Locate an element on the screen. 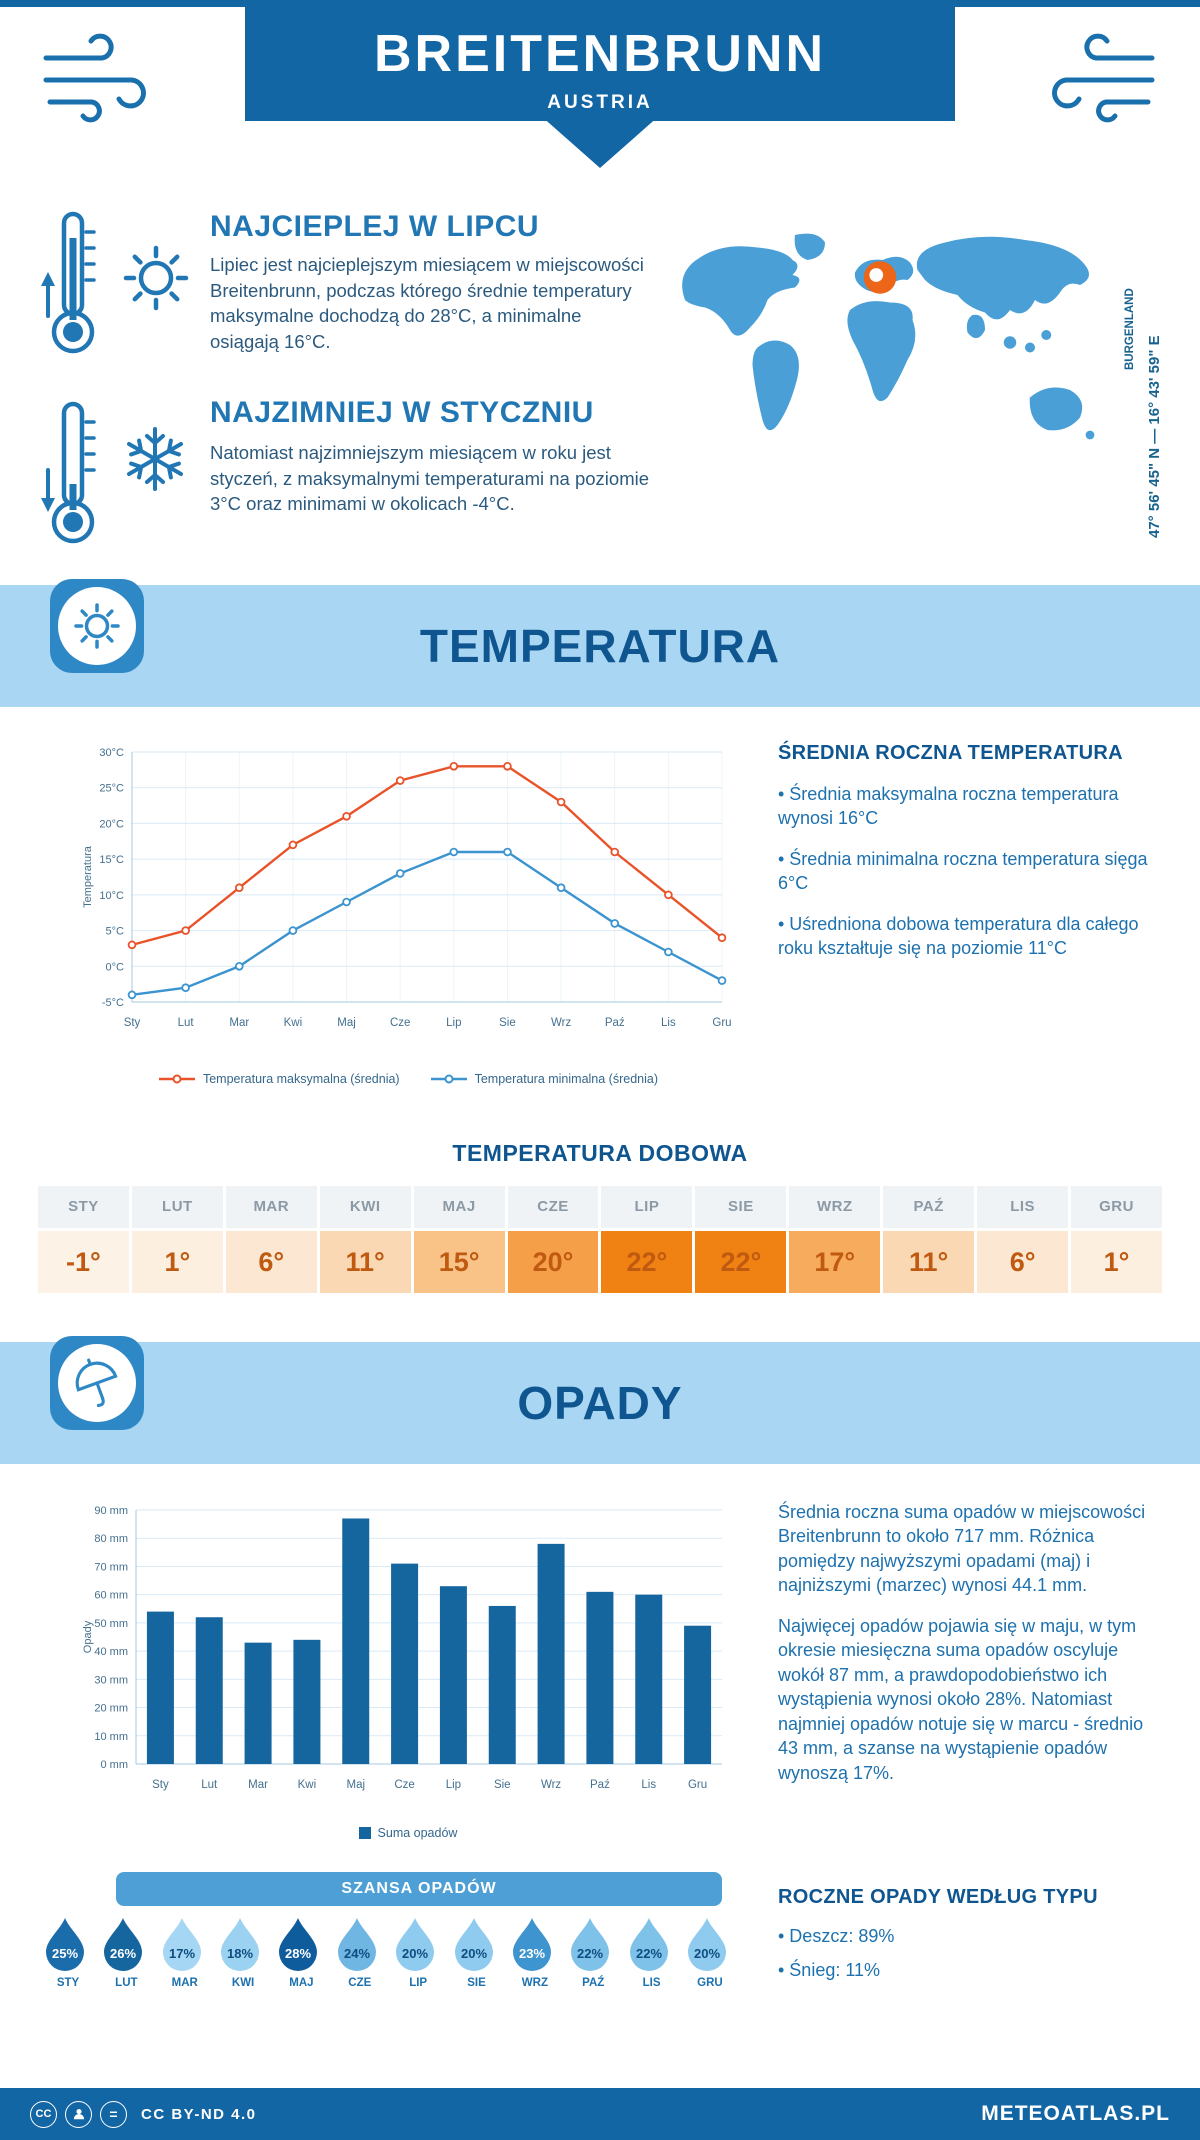 This screenshot has height=2140, width=1200. svg-text: 17% is located at coordinates (182, 1953).